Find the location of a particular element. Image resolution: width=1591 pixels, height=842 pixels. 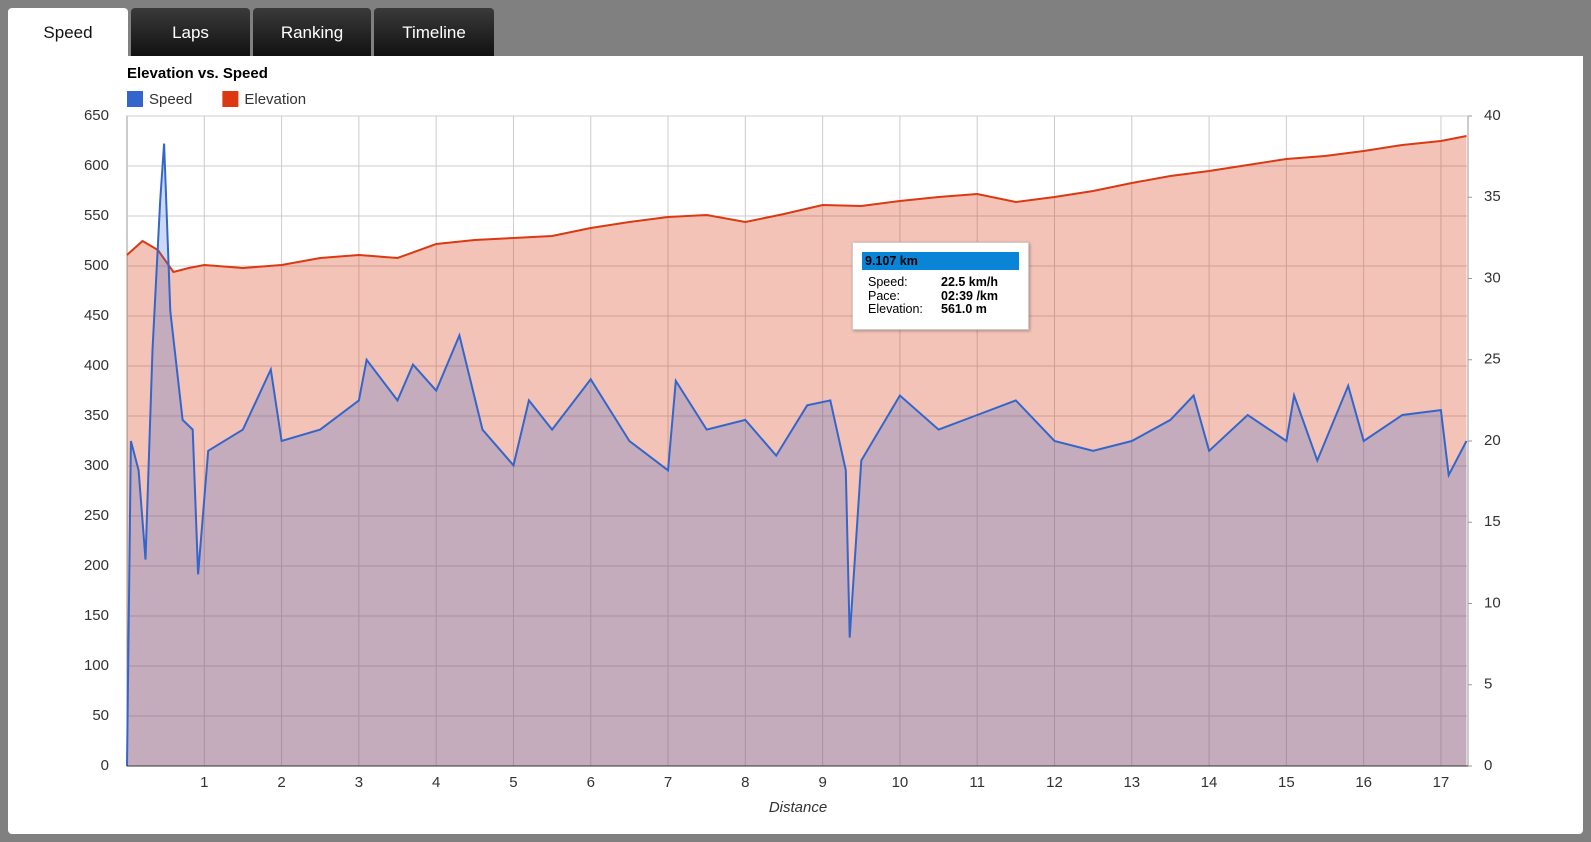

x-tick-label: 8 is located at coordinates (745, 782).